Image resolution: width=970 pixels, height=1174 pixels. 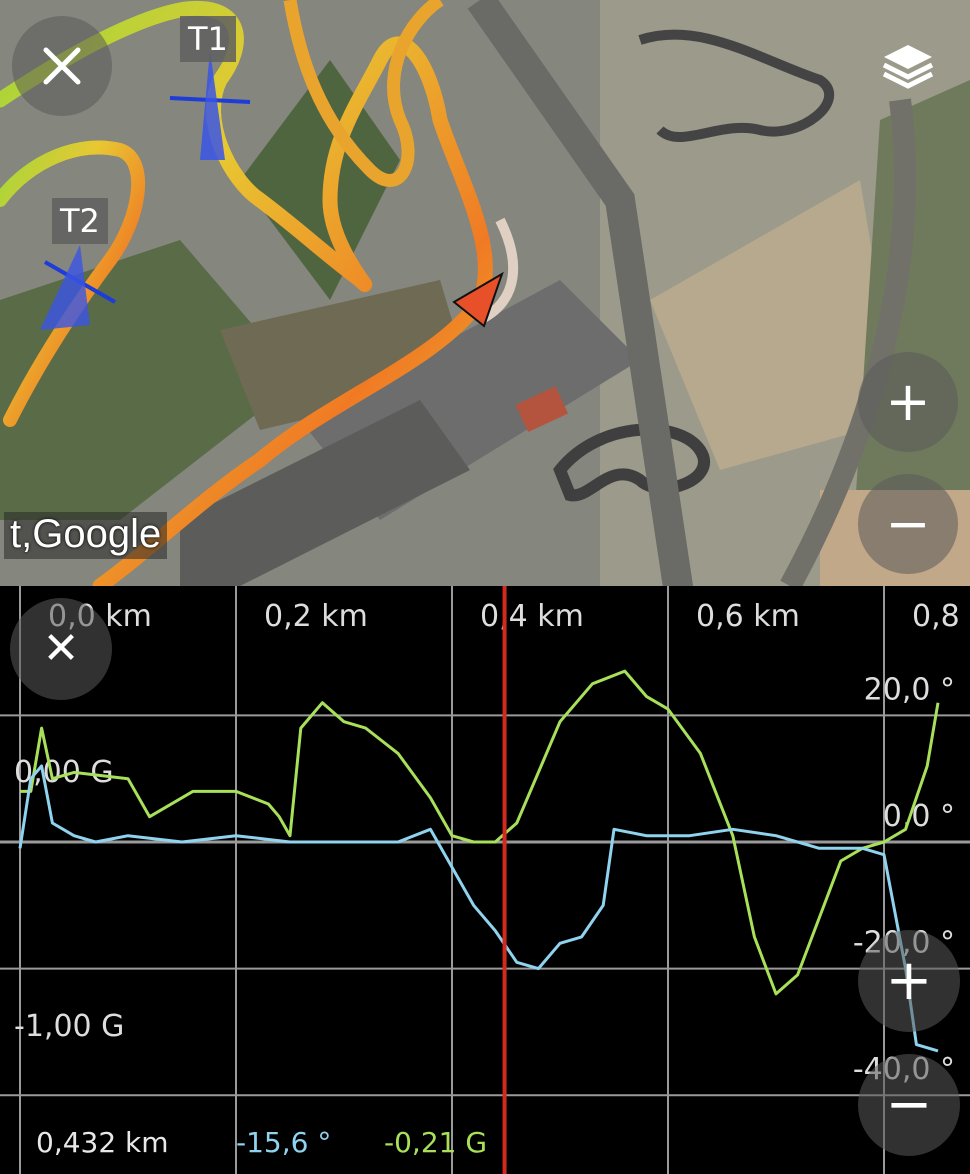 I want to click on x-tick-label-1: 0,2 km, so click(x=316, y=616).